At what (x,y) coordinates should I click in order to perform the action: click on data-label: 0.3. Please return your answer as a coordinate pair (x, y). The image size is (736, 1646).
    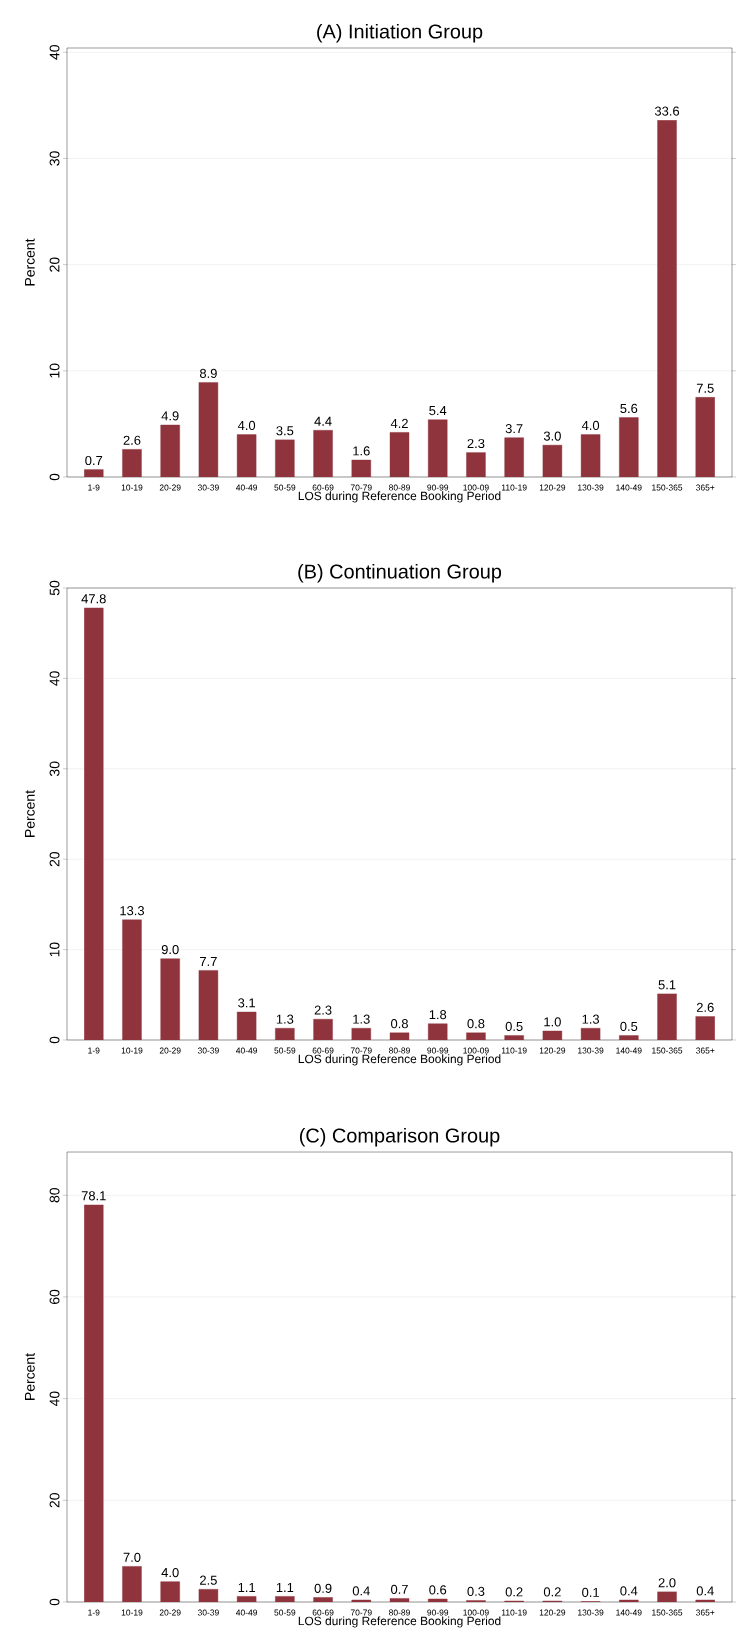
    Looking at the image, I should click on (476, 1591).